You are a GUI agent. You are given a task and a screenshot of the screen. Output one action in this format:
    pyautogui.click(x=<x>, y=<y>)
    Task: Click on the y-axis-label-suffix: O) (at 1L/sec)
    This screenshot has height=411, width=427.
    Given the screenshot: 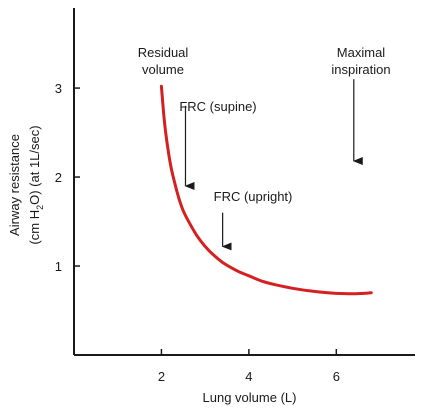 What is the action you would take?
    pyautogui.click(x=34, y=164)
    